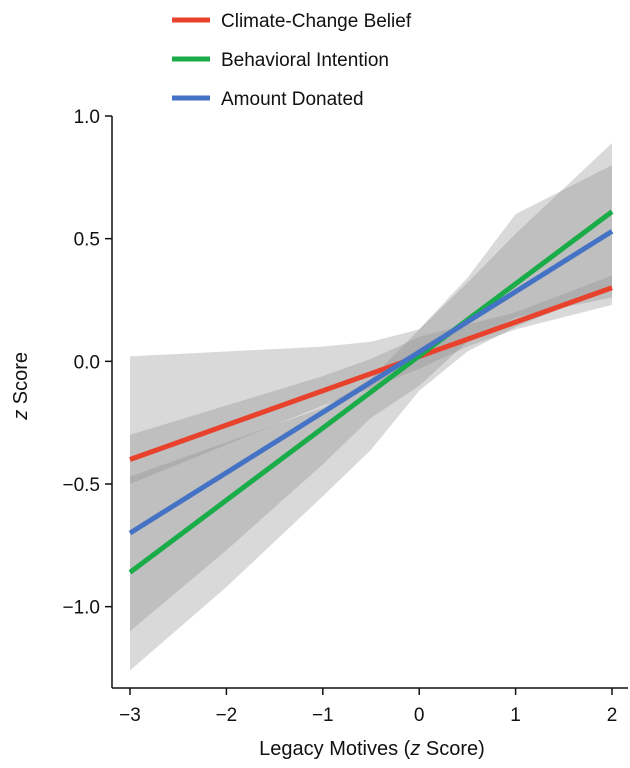 The image size is (630, 768). I want to click on legend-label-1: Climate-Change Belief, so click(316, 21).